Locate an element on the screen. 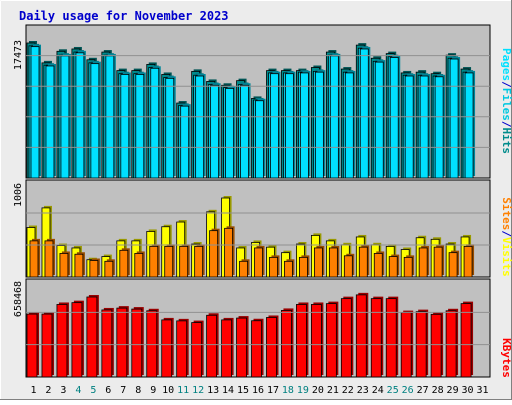  day-tick-label: 3 is located at coordinates (63, 390).